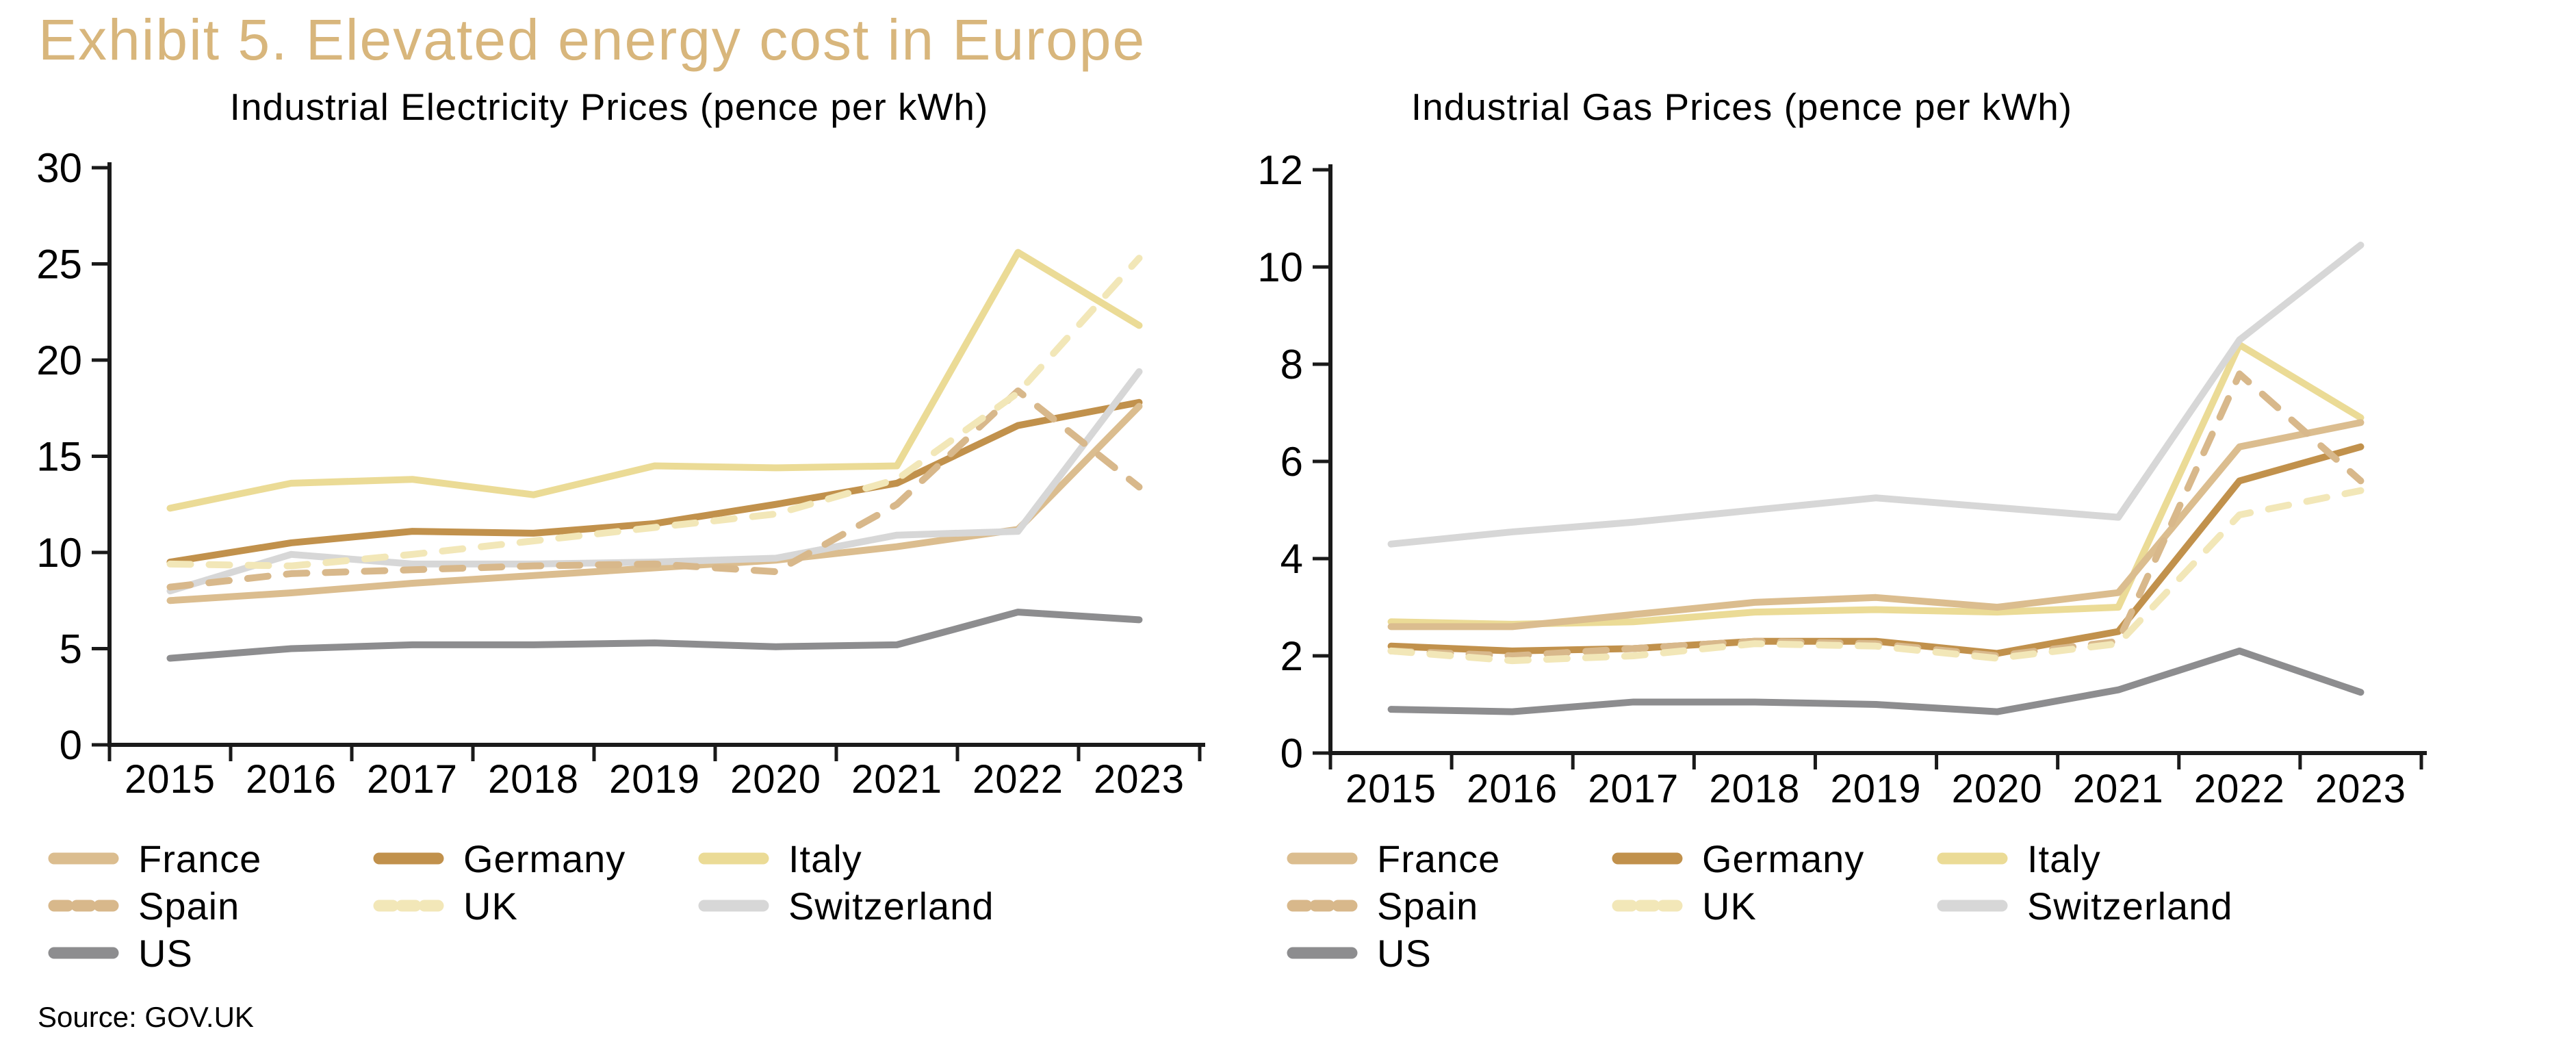 The height and width of the screenshot is (1057, 2576). What do you see at coordinates (1391, 789) in the screenshot?
I see `gas-year-label: 2015` at bounding box center [1391, 789].